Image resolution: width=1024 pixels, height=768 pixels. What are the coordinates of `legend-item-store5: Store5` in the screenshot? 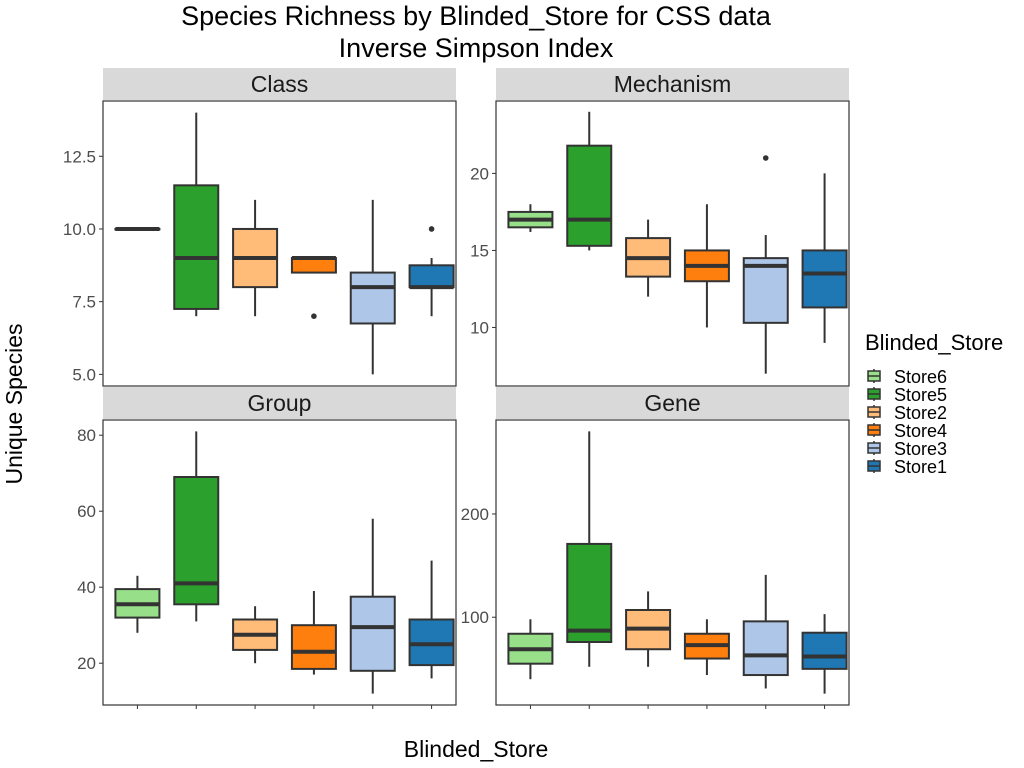 It's located at (907, 395).